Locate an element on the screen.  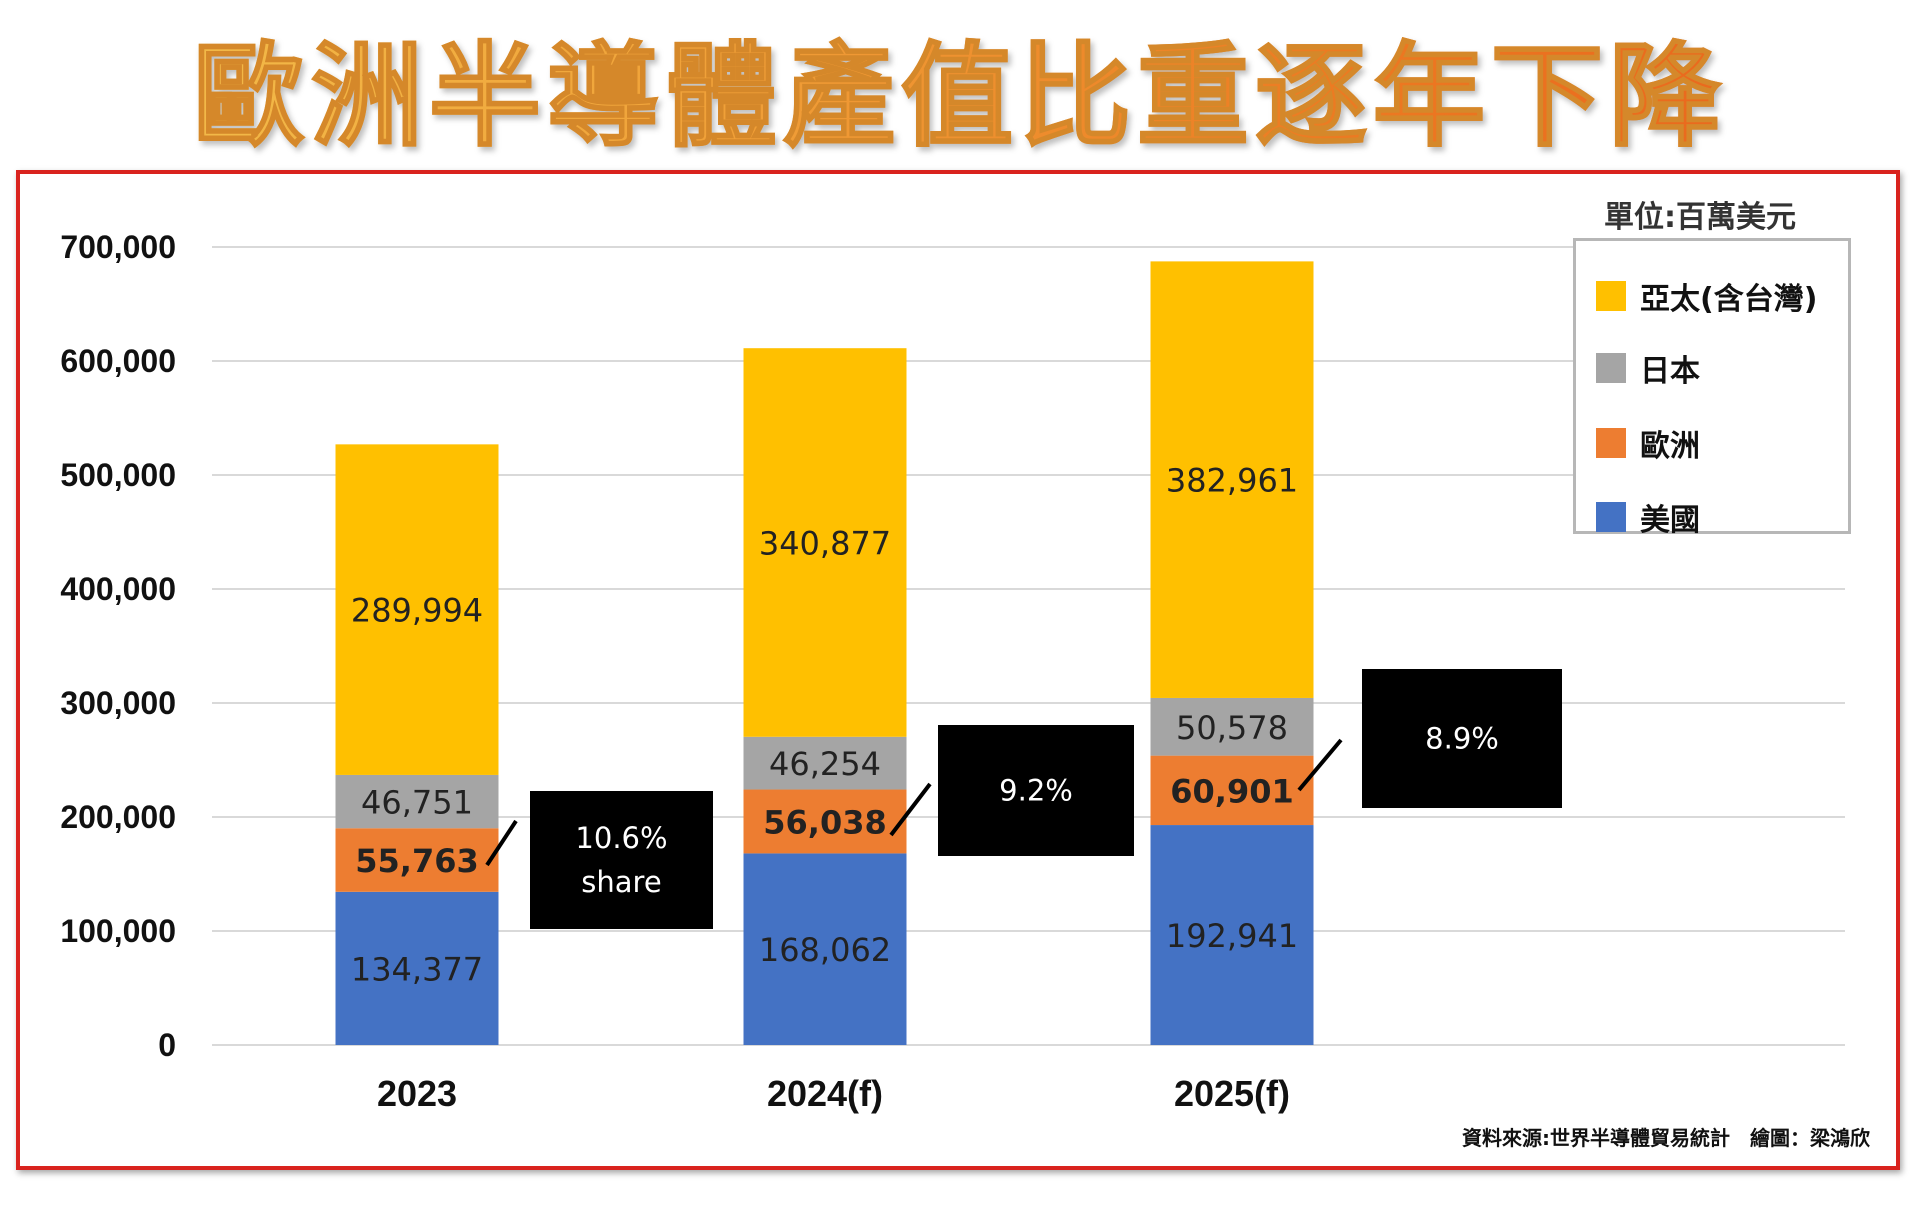
y-tick-label: 0 is located at coordinates (167, 1045).